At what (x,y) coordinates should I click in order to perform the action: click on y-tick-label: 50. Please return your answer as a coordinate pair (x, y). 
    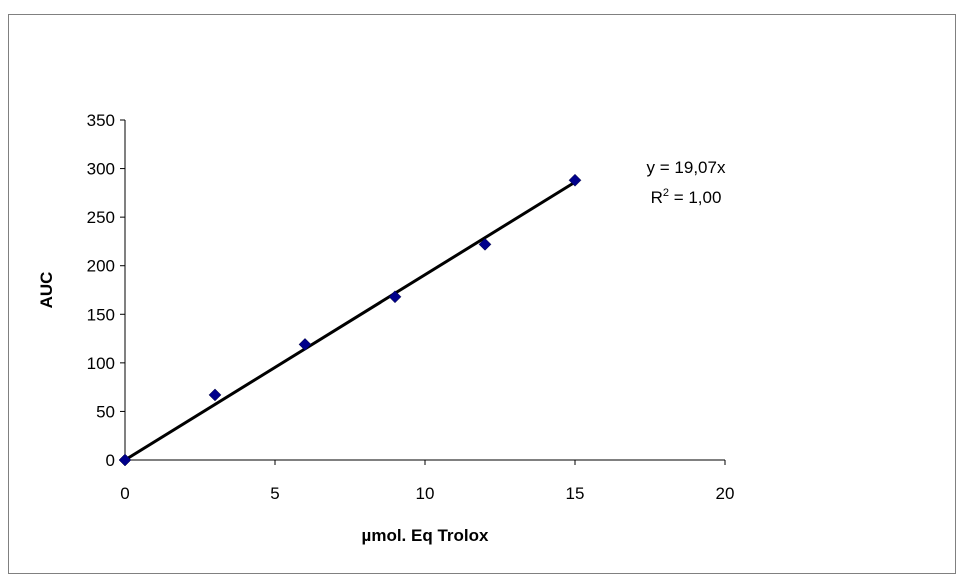
    Looking at the image, I should click on (105, 411).